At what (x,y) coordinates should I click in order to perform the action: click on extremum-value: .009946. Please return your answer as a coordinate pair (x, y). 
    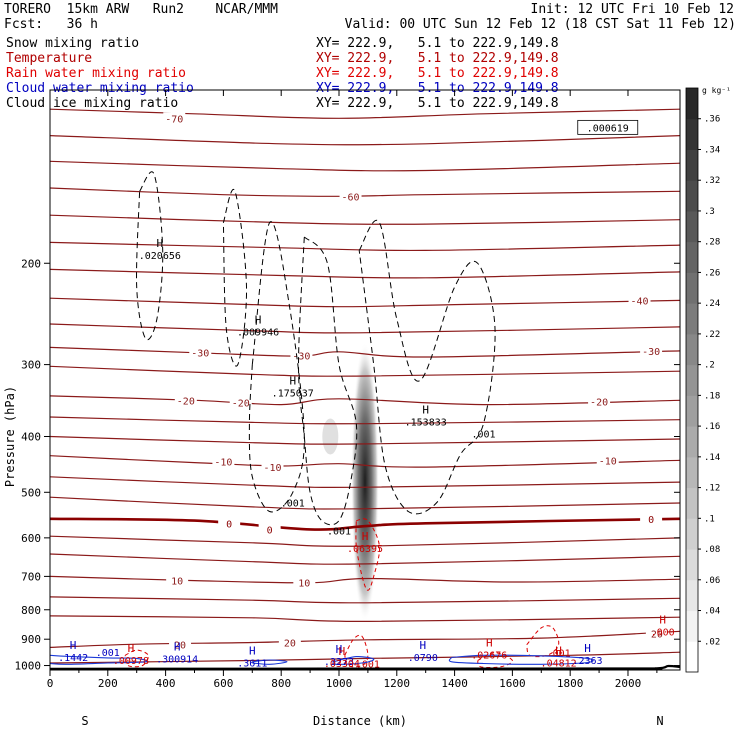
    Looking at the image, I should click on (258, 333).